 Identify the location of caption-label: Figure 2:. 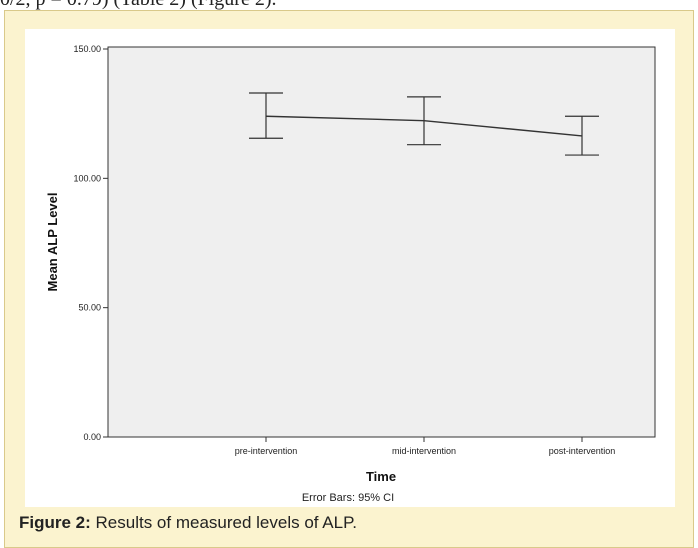
(55, 522).